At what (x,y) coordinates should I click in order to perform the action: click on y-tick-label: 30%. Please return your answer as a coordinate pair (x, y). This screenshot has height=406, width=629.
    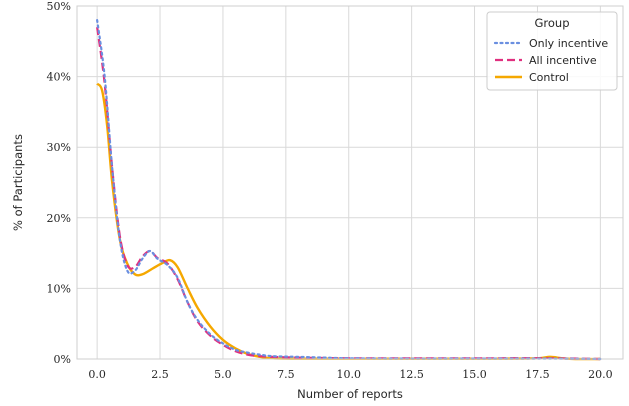
    Looking at the image, I should click on (59, 147).